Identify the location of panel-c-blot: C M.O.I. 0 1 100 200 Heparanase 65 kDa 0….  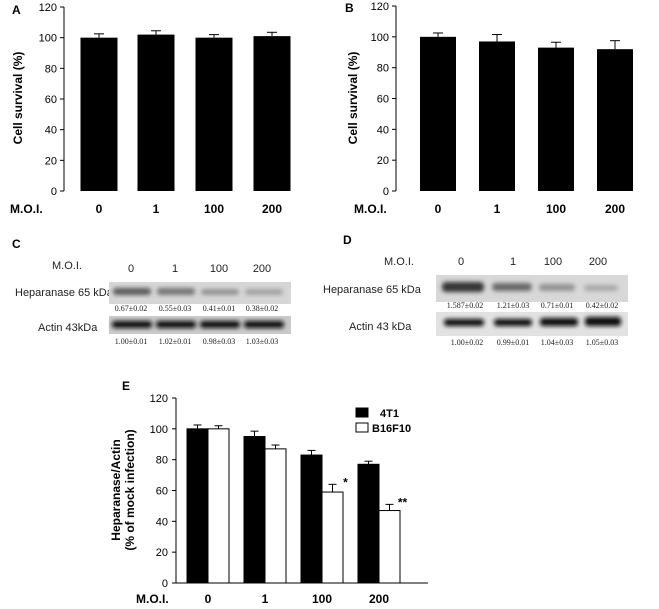
(151, 291).